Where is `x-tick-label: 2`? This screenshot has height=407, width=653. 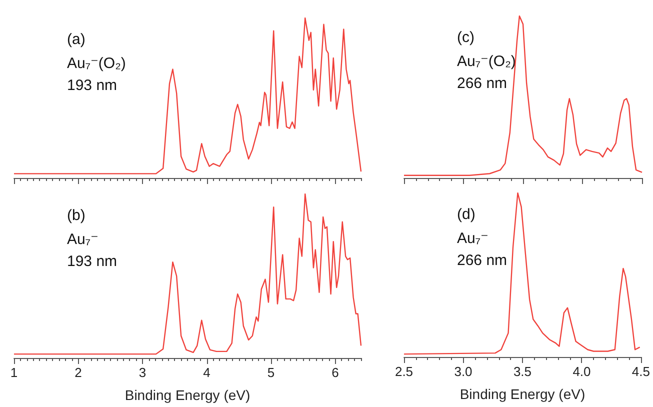
x-tick-label: 2 is located at coordinates (78, 372).